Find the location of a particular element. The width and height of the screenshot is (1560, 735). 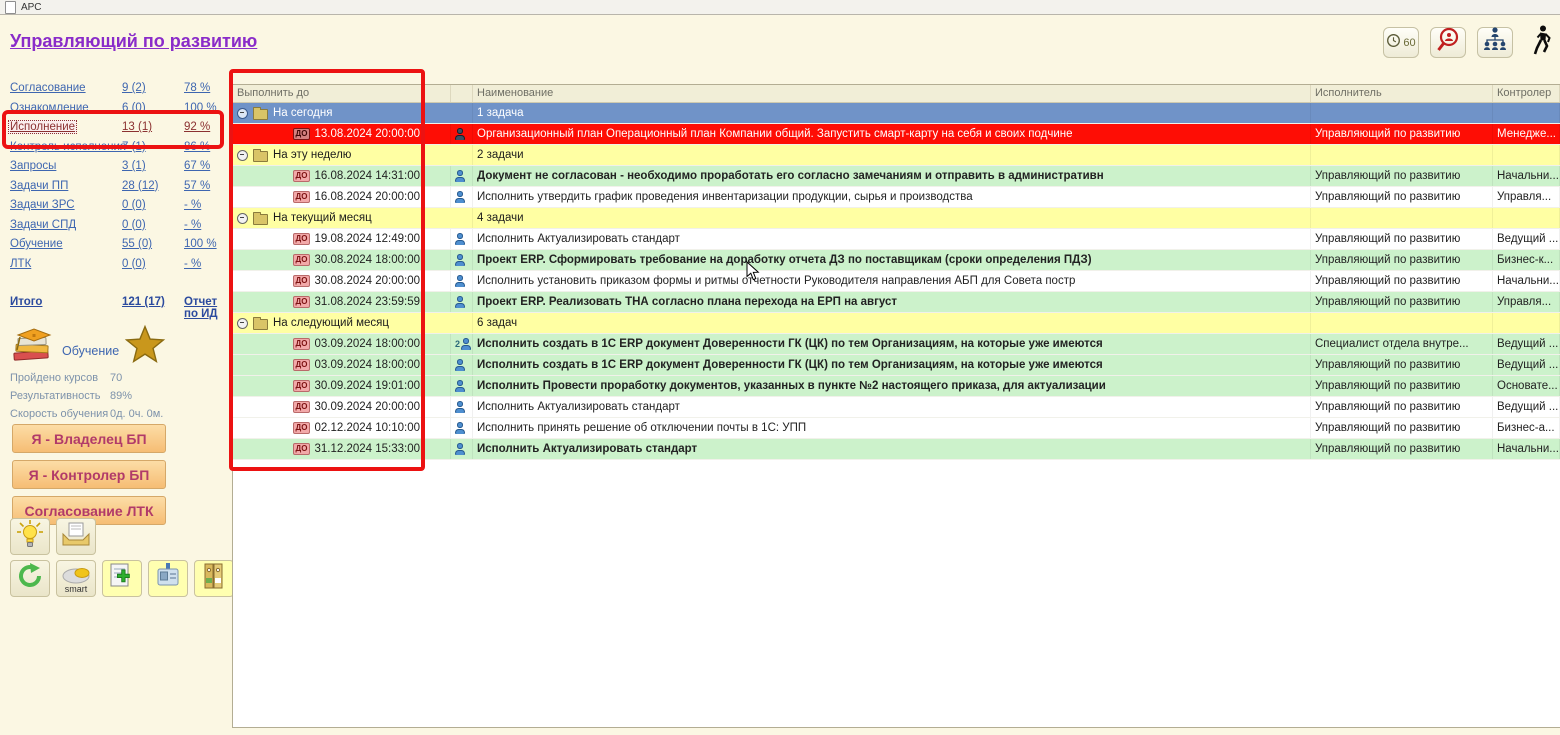

nav-count: 7 (1) is located at coordinates (134, 146).